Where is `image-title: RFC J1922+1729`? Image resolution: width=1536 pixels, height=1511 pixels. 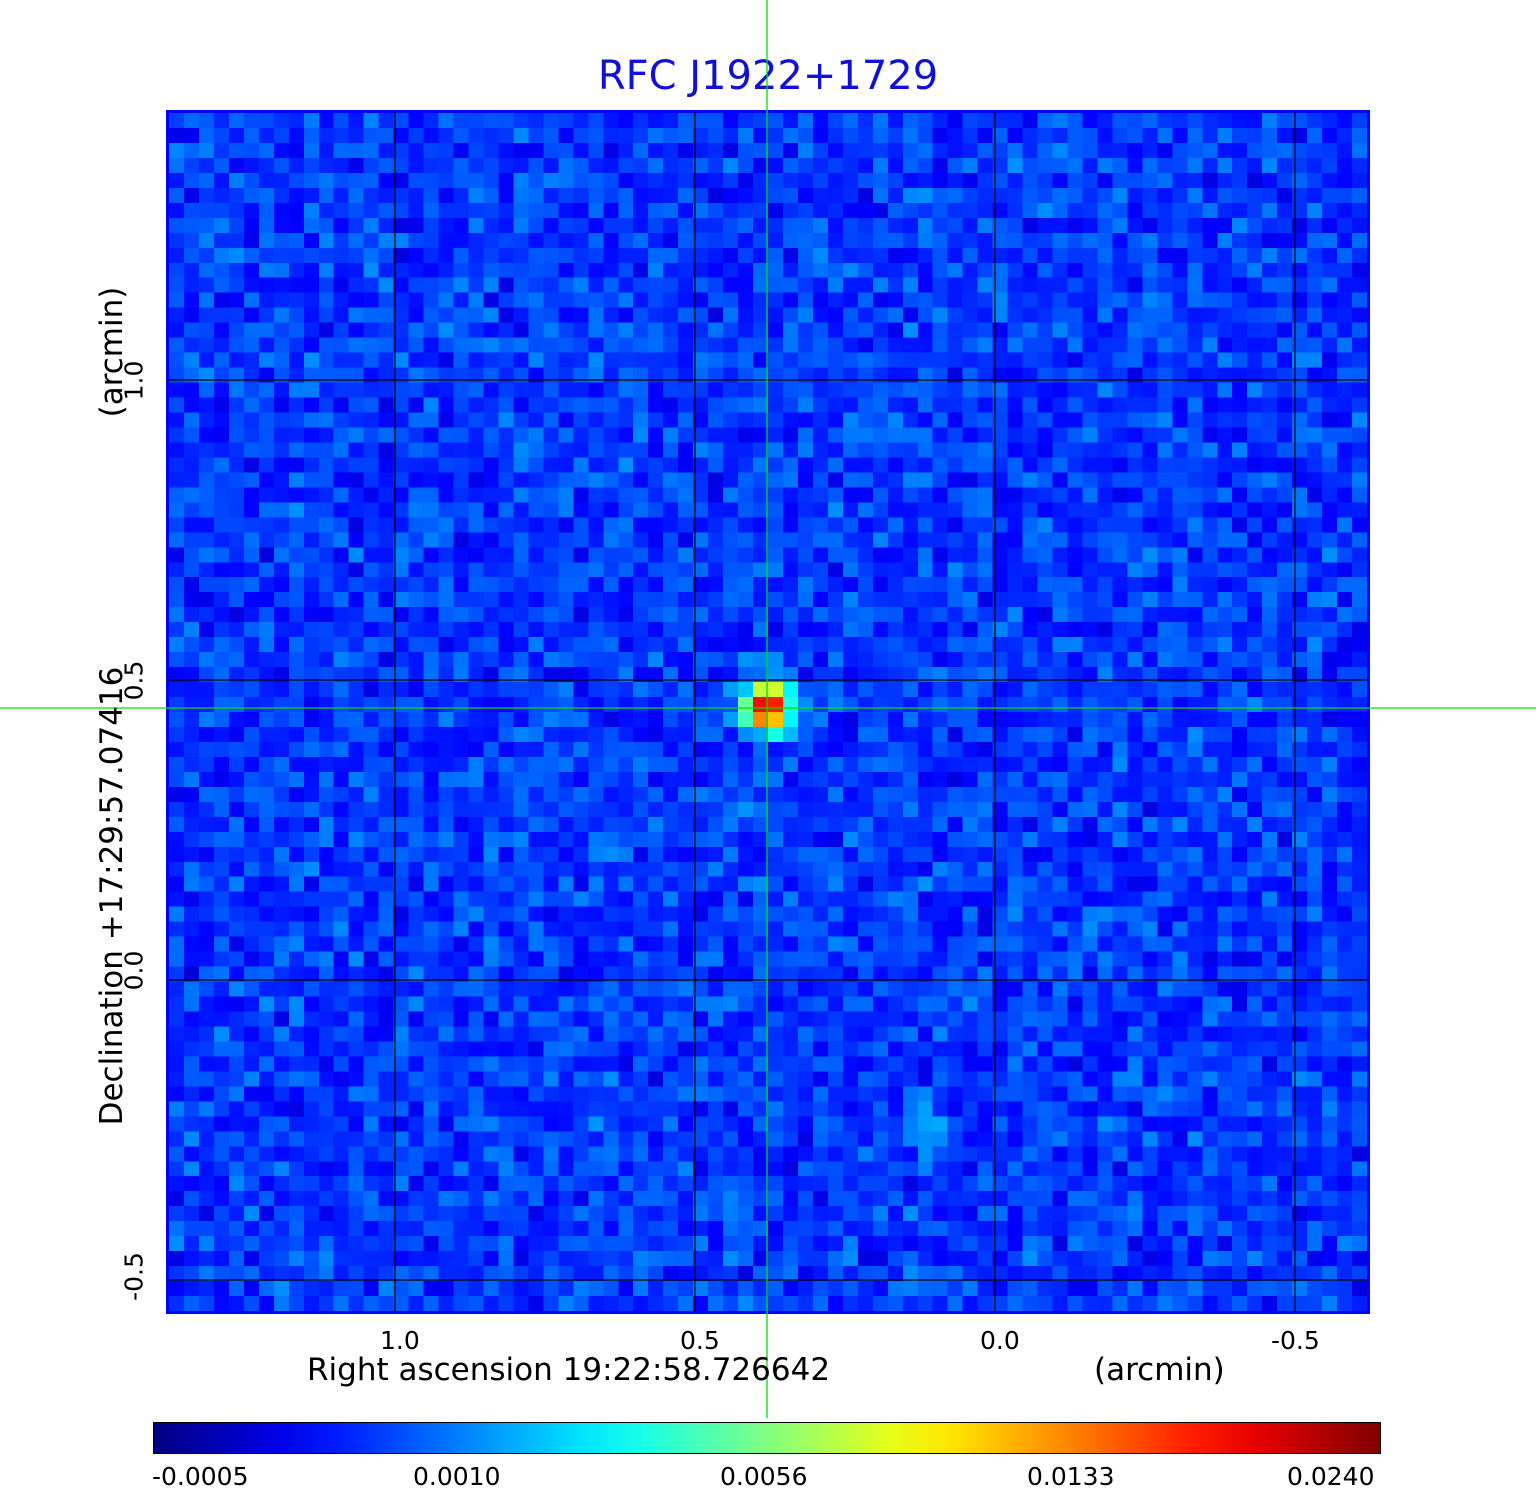
image-title: RFC J1922+1729 is located at coordinates (768, 76).